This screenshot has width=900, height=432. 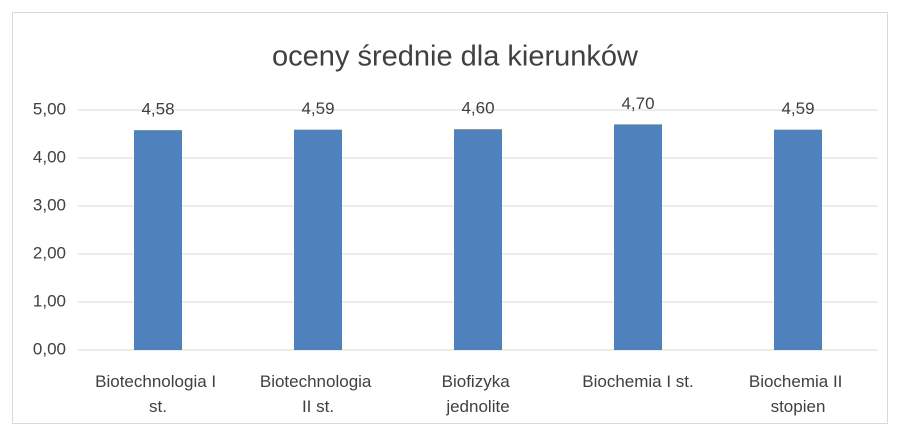 I want to click on y-tick-label: 3,00, so click(x=49, y=204).